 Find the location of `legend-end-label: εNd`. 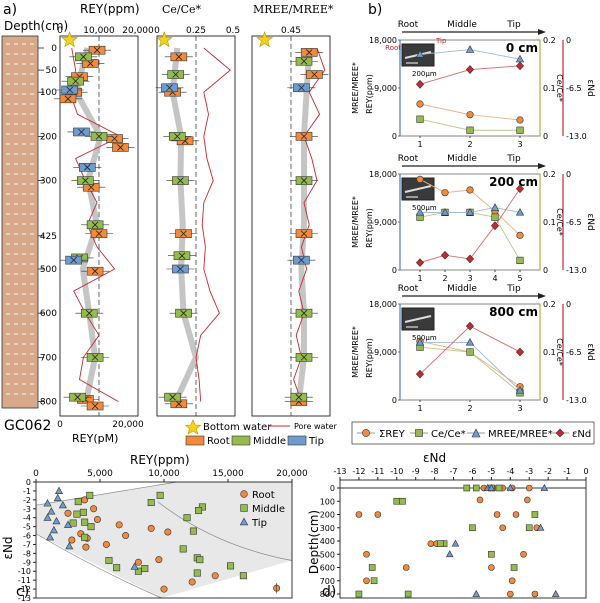

legend-end-label: εNd is located at coordinates (581, 434).